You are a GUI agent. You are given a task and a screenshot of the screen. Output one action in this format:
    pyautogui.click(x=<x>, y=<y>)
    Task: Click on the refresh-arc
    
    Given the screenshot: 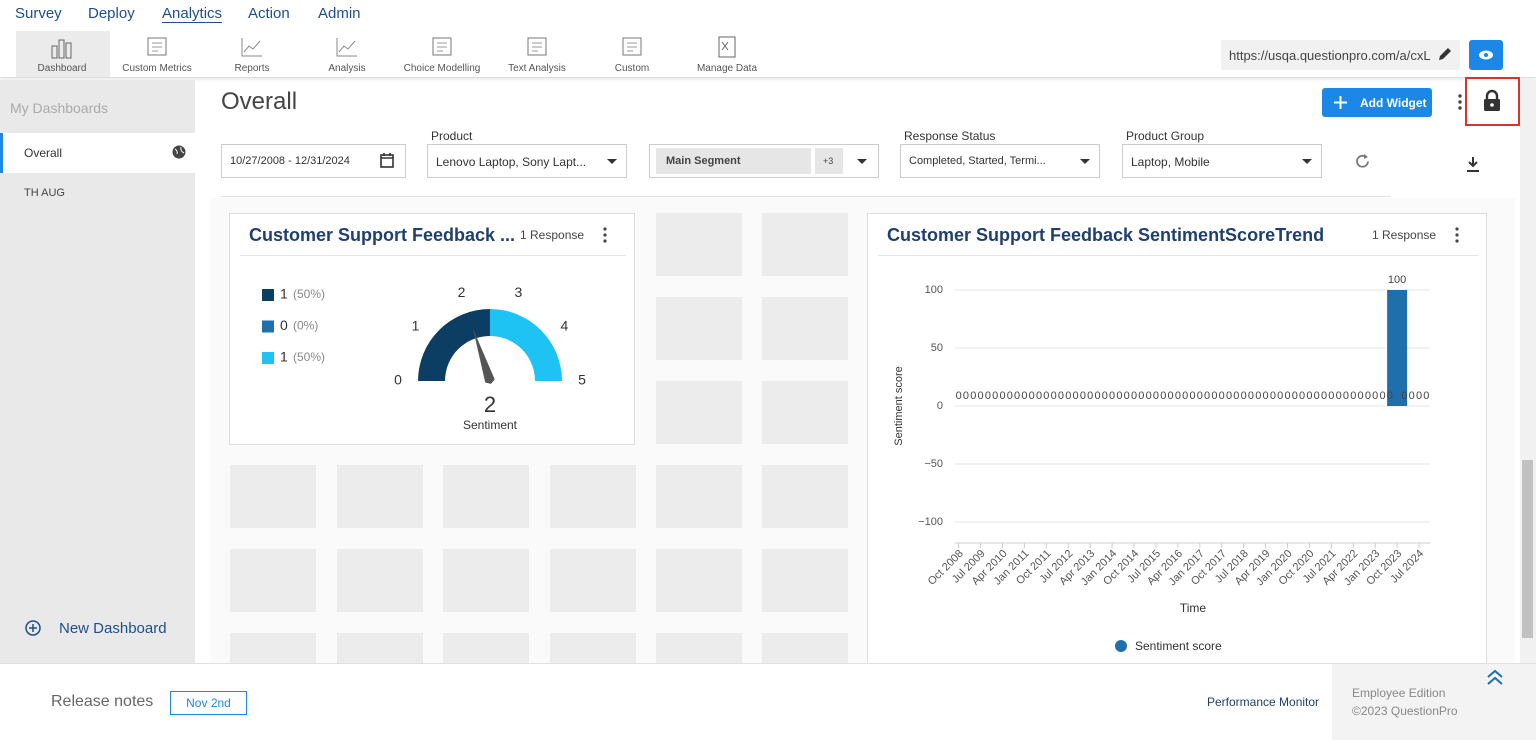 What is the action you would take?
    pyautogui.click(x=1362, y=161)
    